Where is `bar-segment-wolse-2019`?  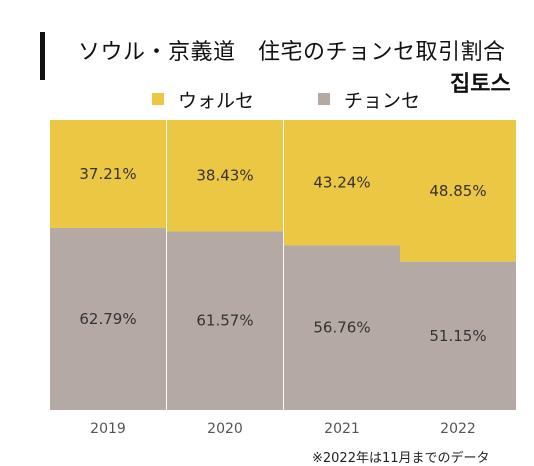
bar-segment-wolse-2019 is located at coordinates (108, 174).